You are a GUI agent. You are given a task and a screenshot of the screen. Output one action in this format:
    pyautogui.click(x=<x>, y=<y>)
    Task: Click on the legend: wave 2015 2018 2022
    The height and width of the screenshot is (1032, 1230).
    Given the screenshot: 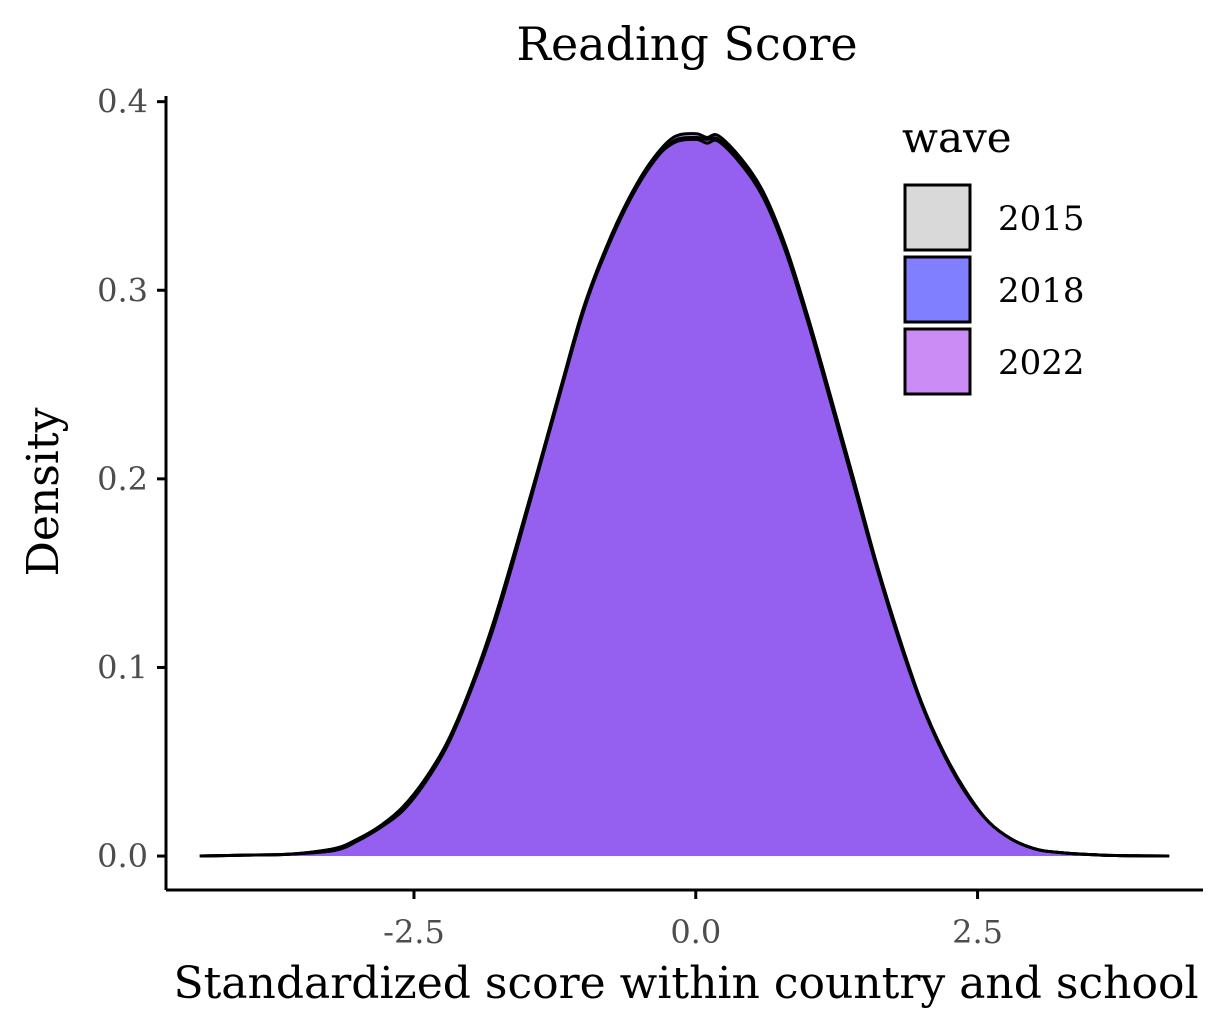 What is the action you would take?
    pyautogui.click(x=993, y=254)
    